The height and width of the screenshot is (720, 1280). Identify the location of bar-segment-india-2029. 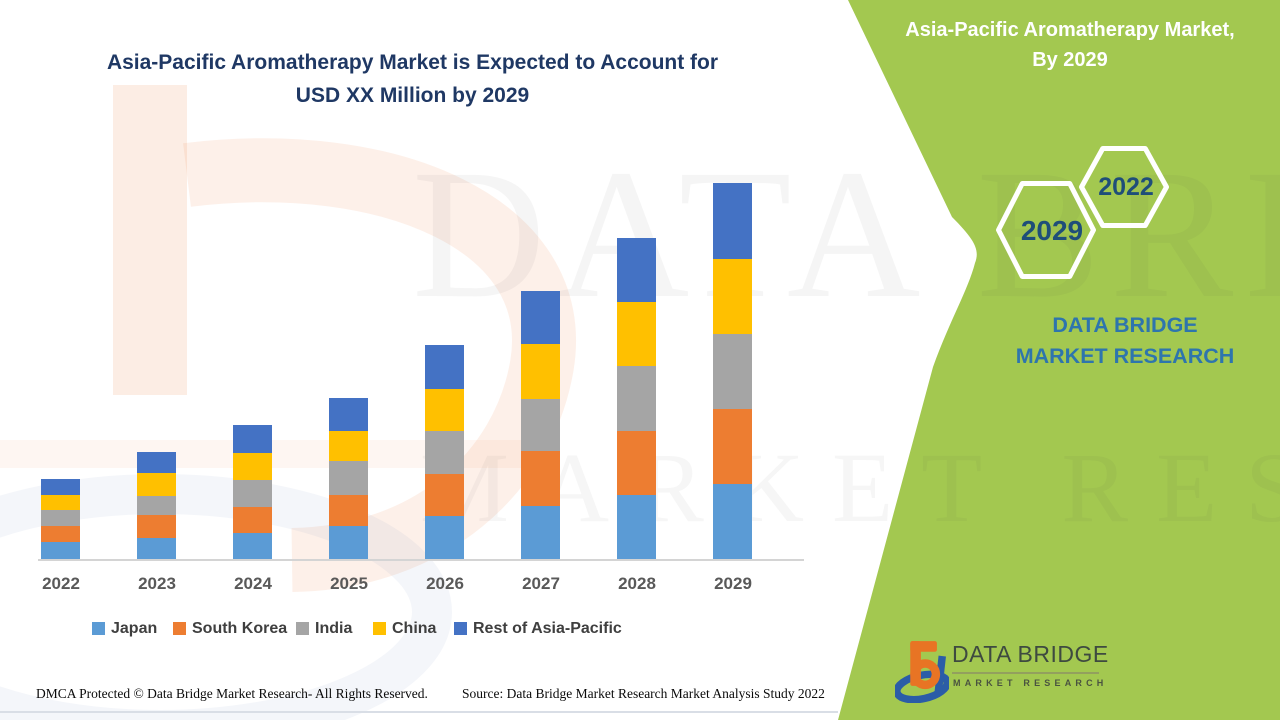
(732, 371).